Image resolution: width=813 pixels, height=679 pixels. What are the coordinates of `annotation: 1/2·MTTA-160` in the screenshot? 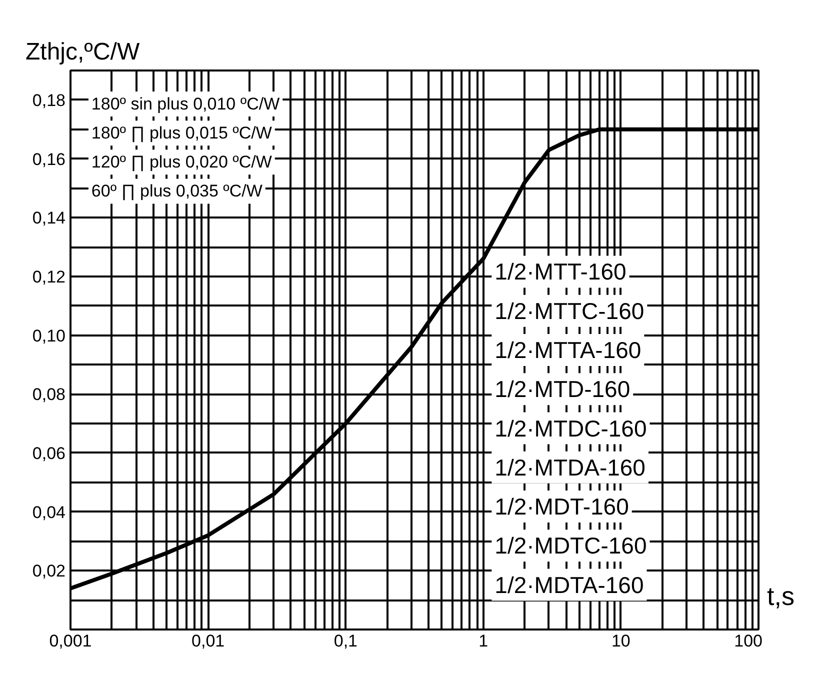 It's located at (568, 350).